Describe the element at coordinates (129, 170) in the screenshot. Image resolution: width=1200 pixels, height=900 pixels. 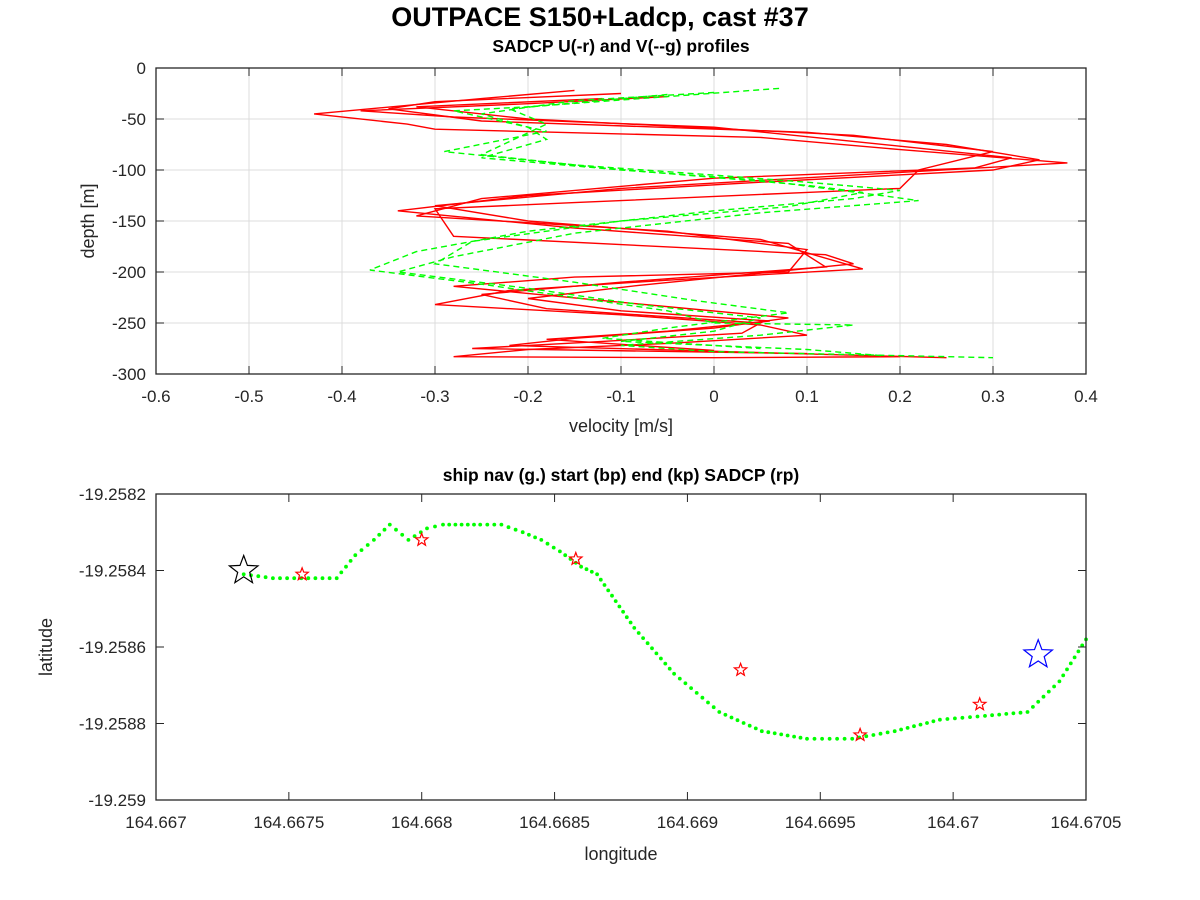
I see `y-tick-label: -100` at that location.